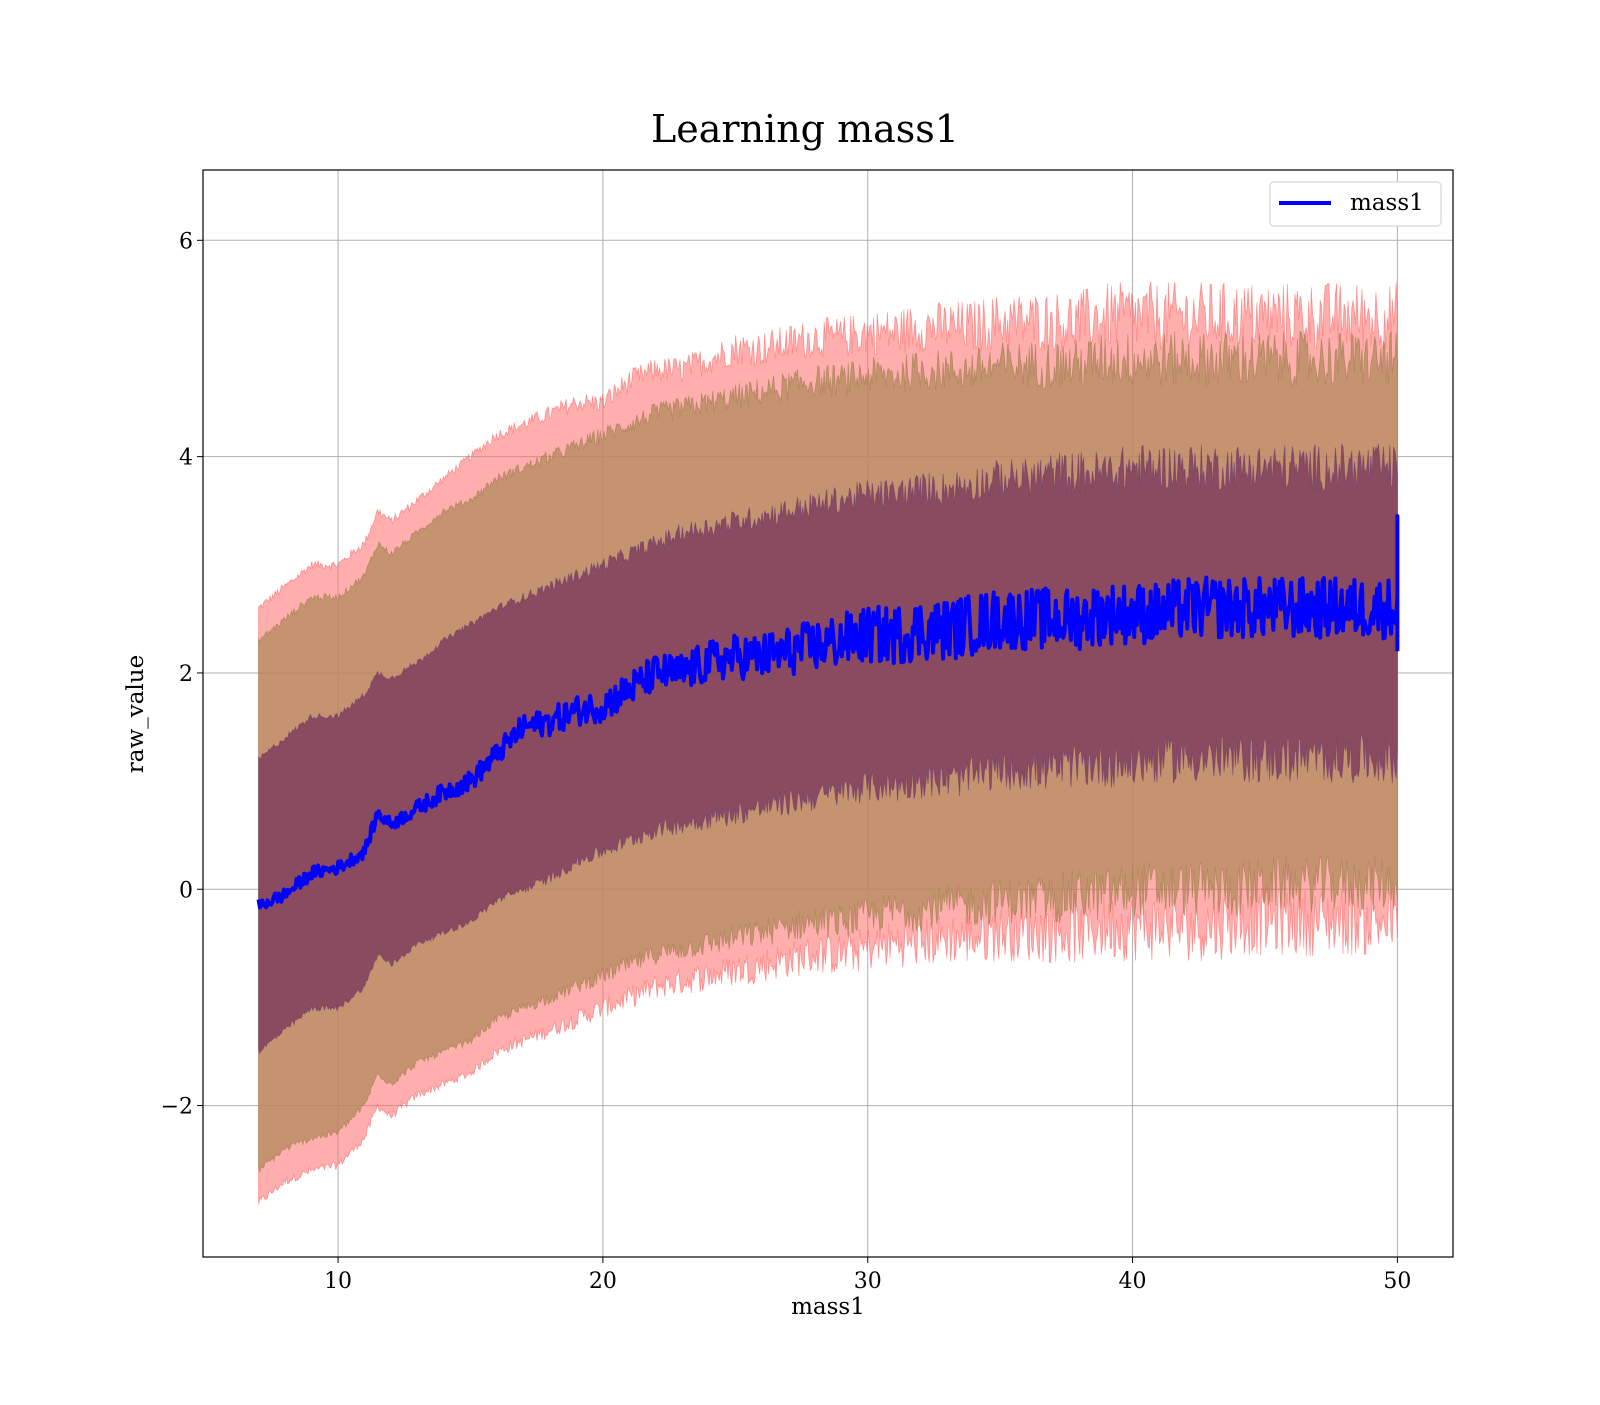  I want to click on x-tick-label-1: 20, so click(603, 1281).